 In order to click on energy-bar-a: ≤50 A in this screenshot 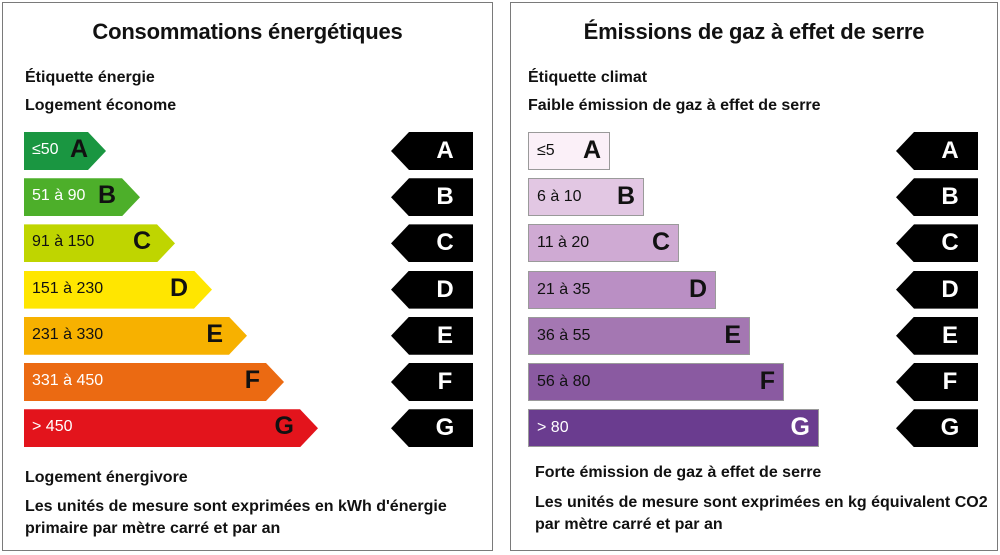, I will do `click(65, 151)`.